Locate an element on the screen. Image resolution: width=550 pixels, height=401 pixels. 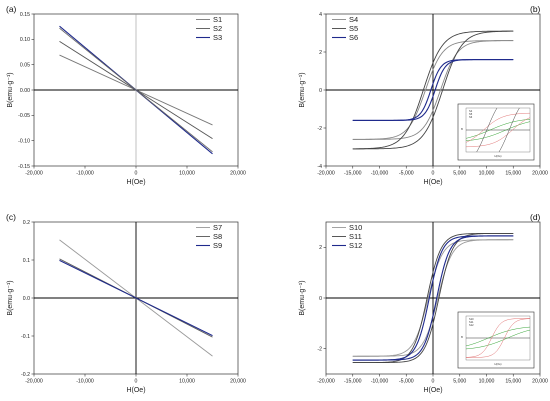
legend-label-s3: S3 is located at coordinates (217, 37).